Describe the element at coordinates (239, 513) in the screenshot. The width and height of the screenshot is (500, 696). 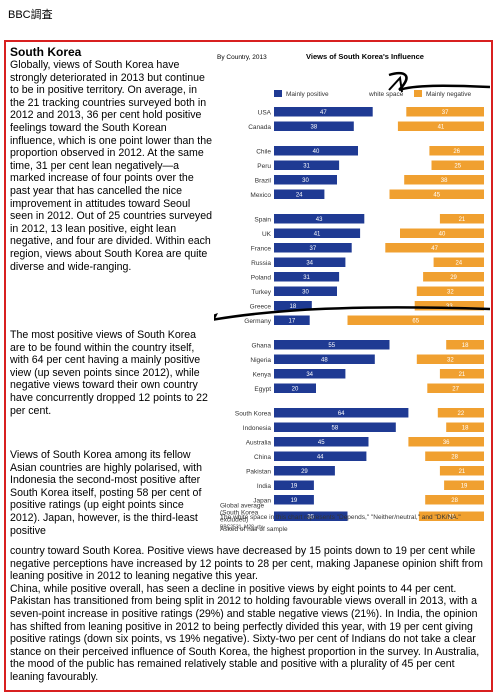
I see `category-label: (South Korea` at that location.